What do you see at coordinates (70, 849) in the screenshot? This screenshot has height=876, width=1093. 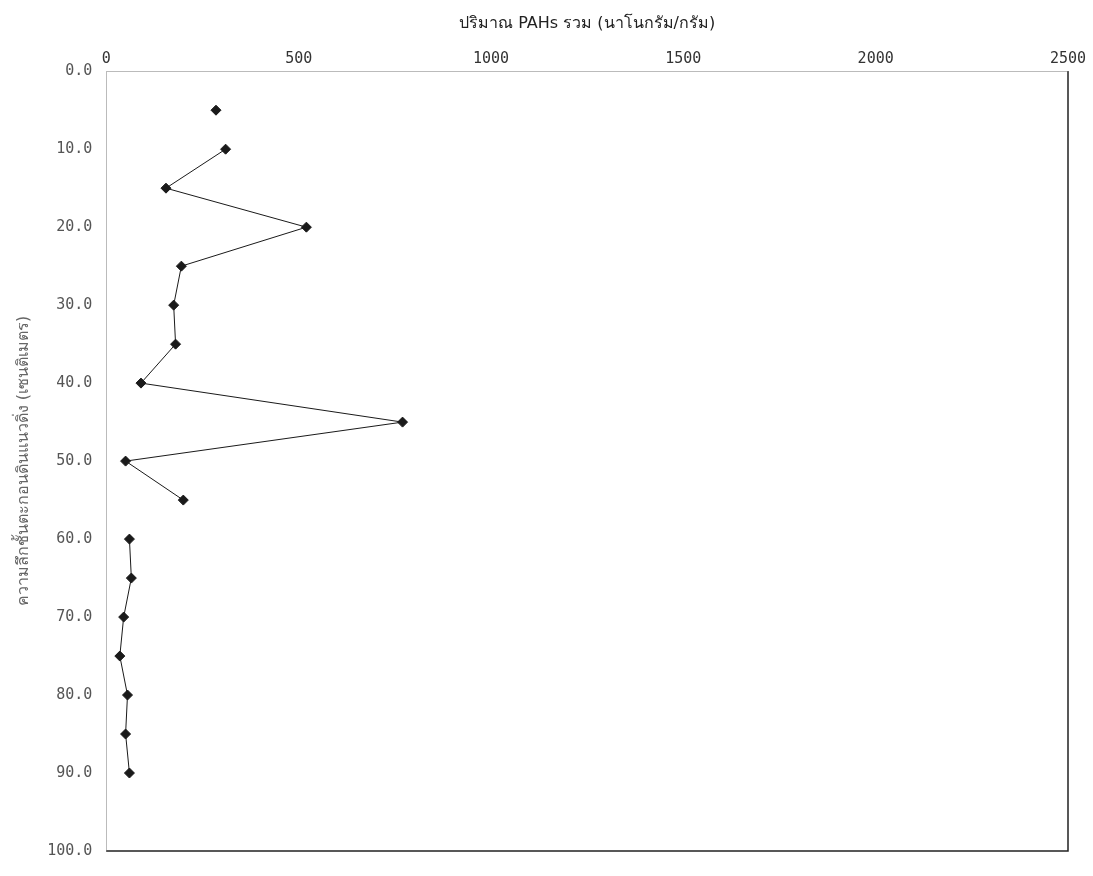 I see `y-tick-label: 100.0` at bounding box center [70, 849].